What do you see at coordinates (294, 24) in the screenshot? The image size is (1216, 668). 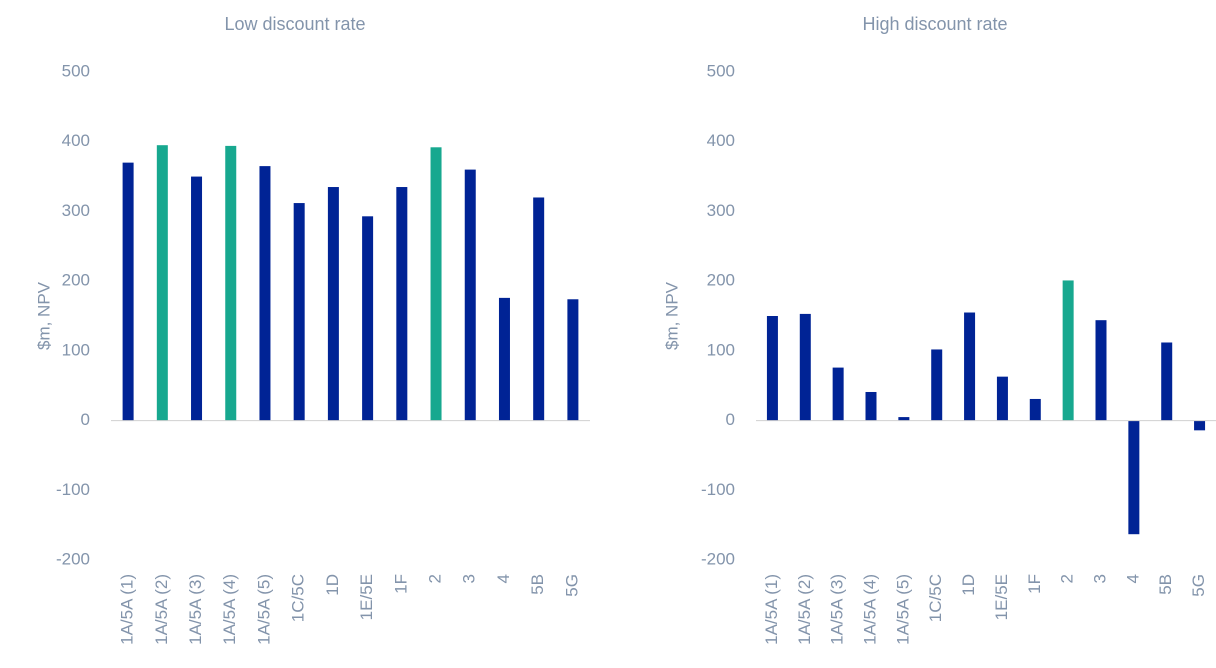 I see `chart-title: Low discount rate` at bounding box center [294, 24].